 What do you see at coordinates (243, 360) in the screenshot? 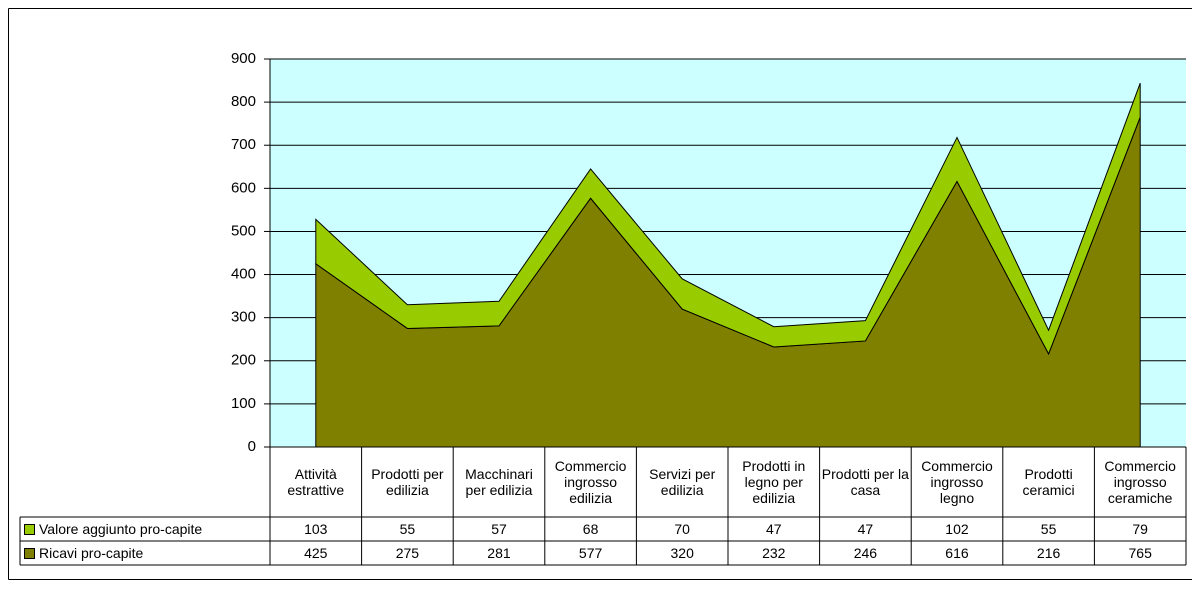
I see `y-tick-label: 200` at bounding box center [243, 360].